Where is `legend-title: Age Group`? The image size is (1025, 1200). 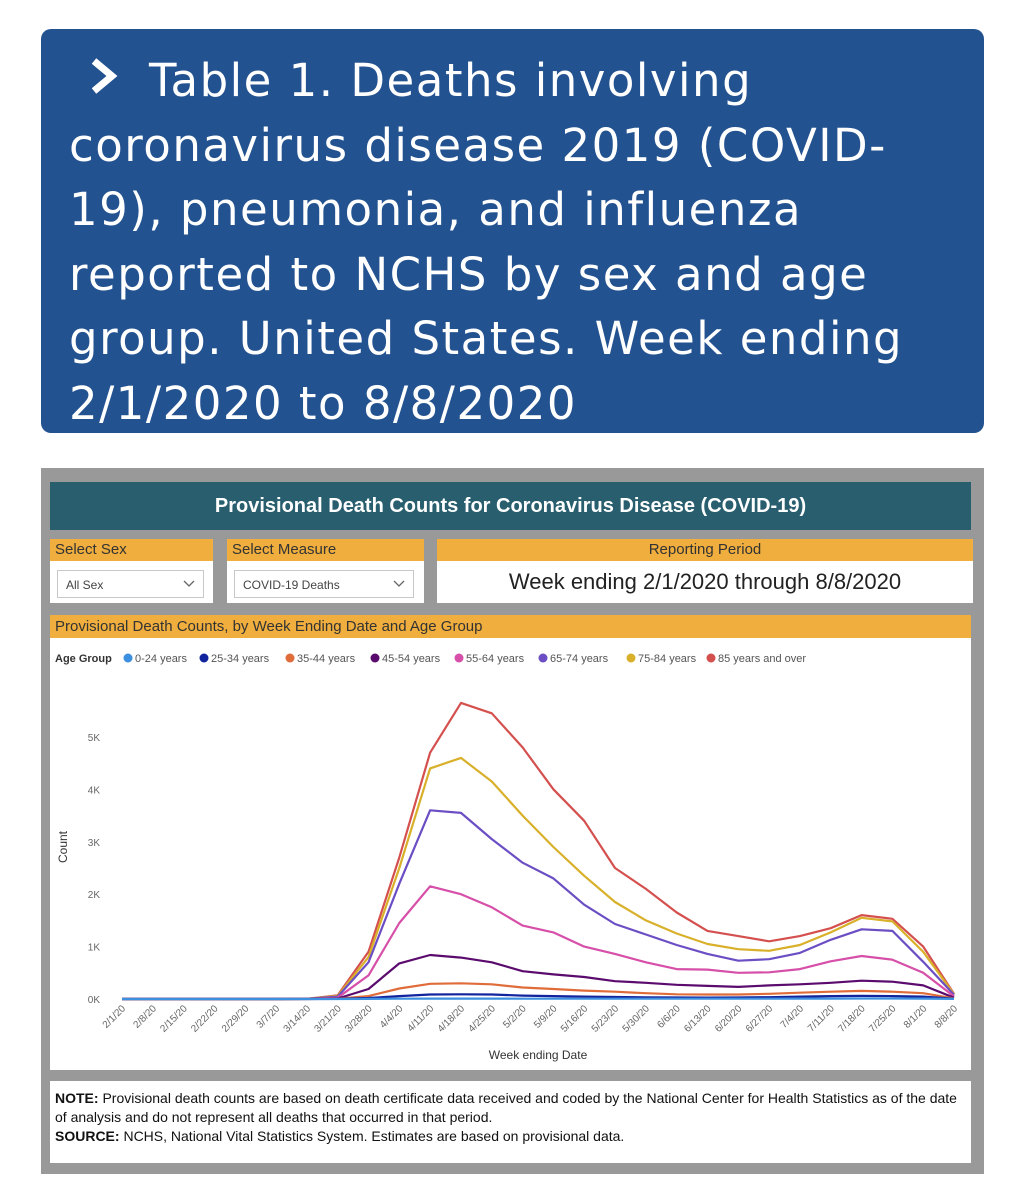
legend-title: Age Group is located at coordinates (83, 659).